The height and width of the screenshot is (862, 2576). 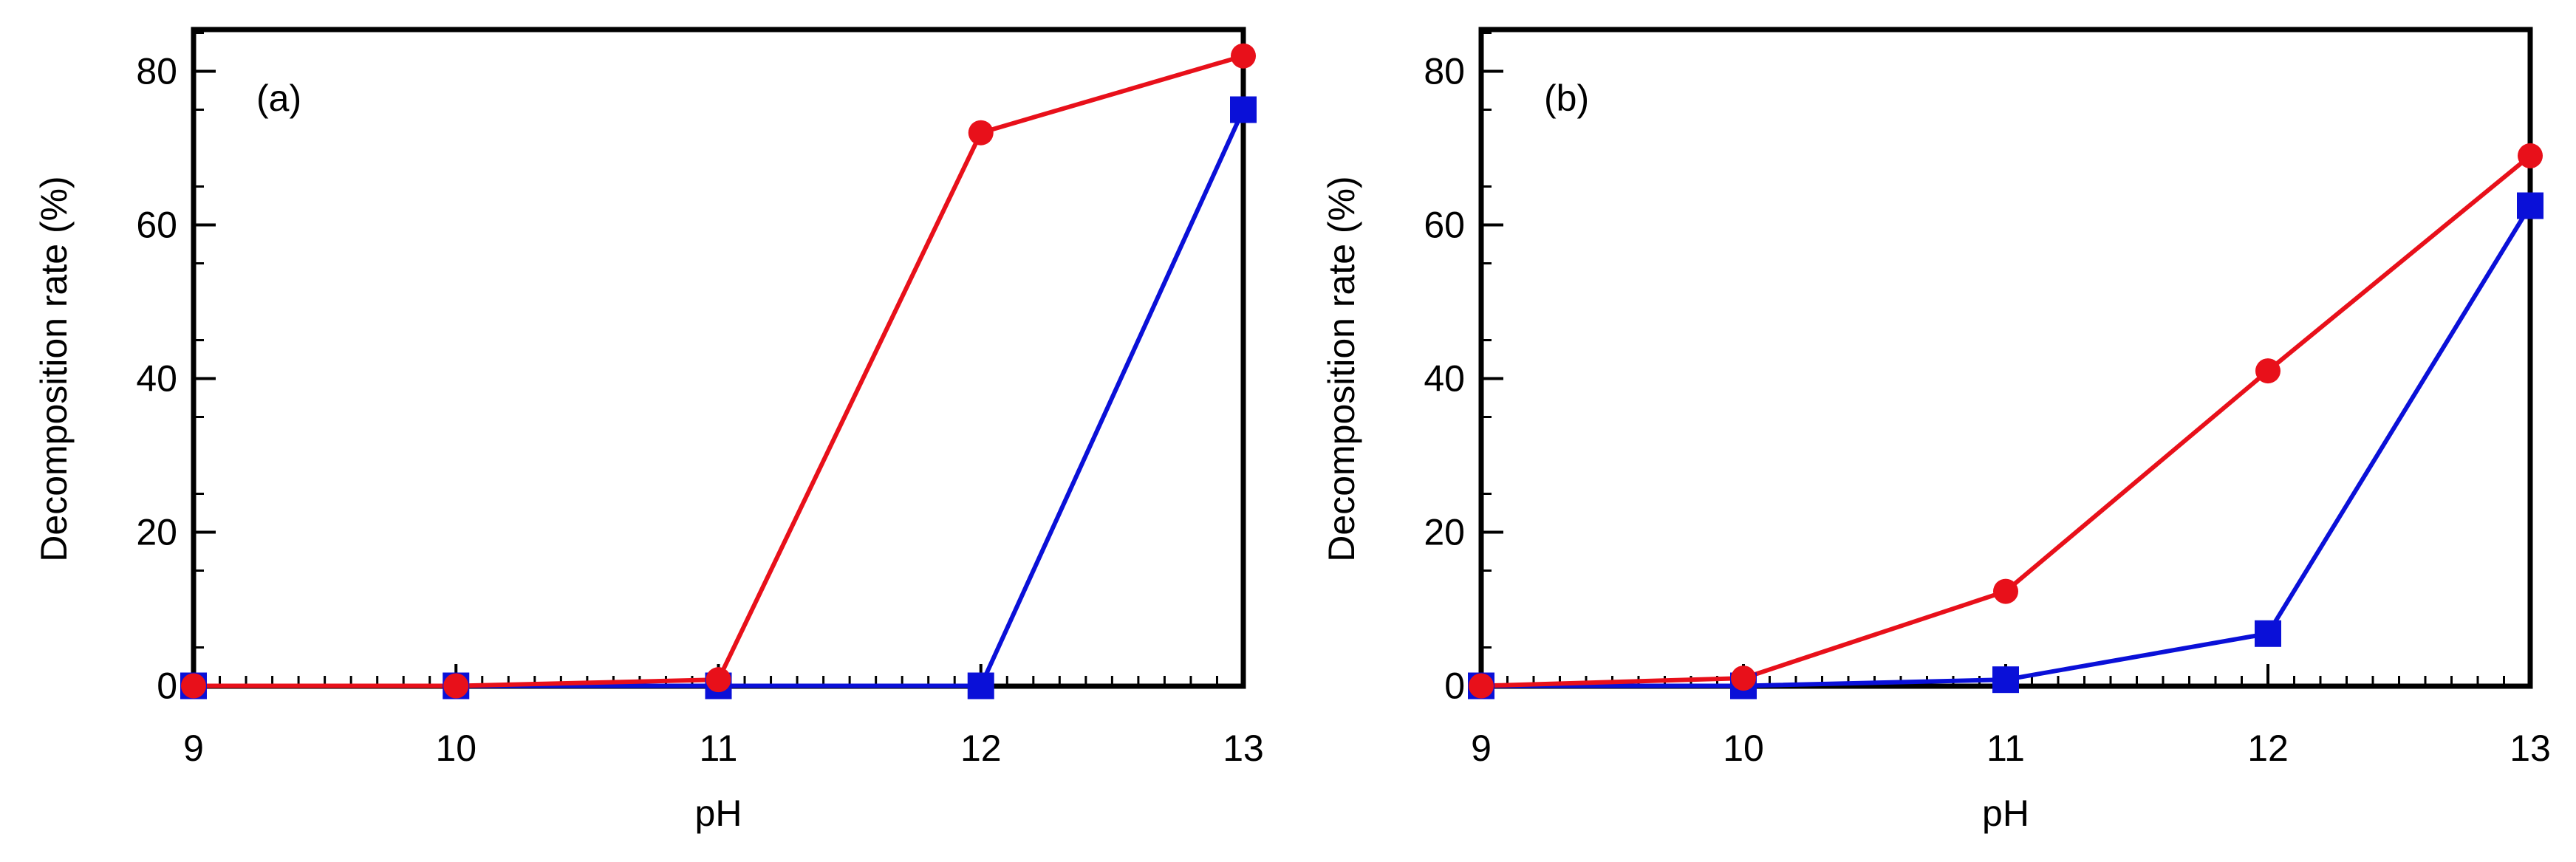 What do you see at coordinates (278, 98) in the screenshot?
I see `panel-label: (a)` at bounding box center [278, 98].